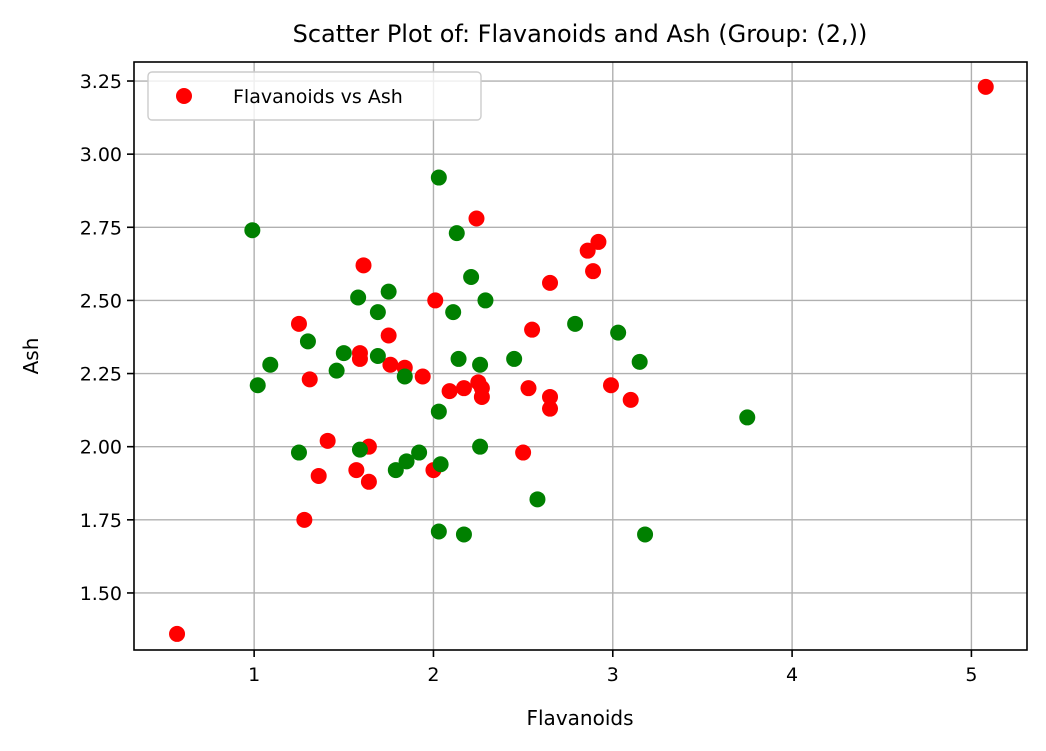 Image resolution: width=1046 pixels, height=751 pixels. I want to click on y-tick-label: 3.00, so click(101, 155).